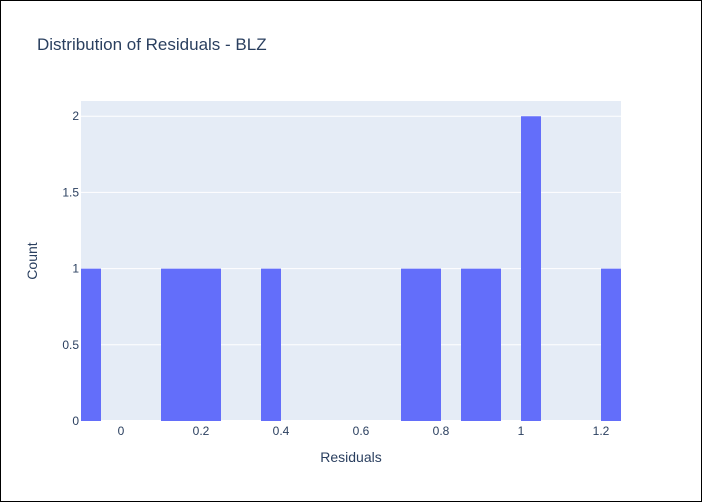 This screenshot has width=702, height=502. I want to click on x-tick-label-6: 1.2, so click(601, 431).